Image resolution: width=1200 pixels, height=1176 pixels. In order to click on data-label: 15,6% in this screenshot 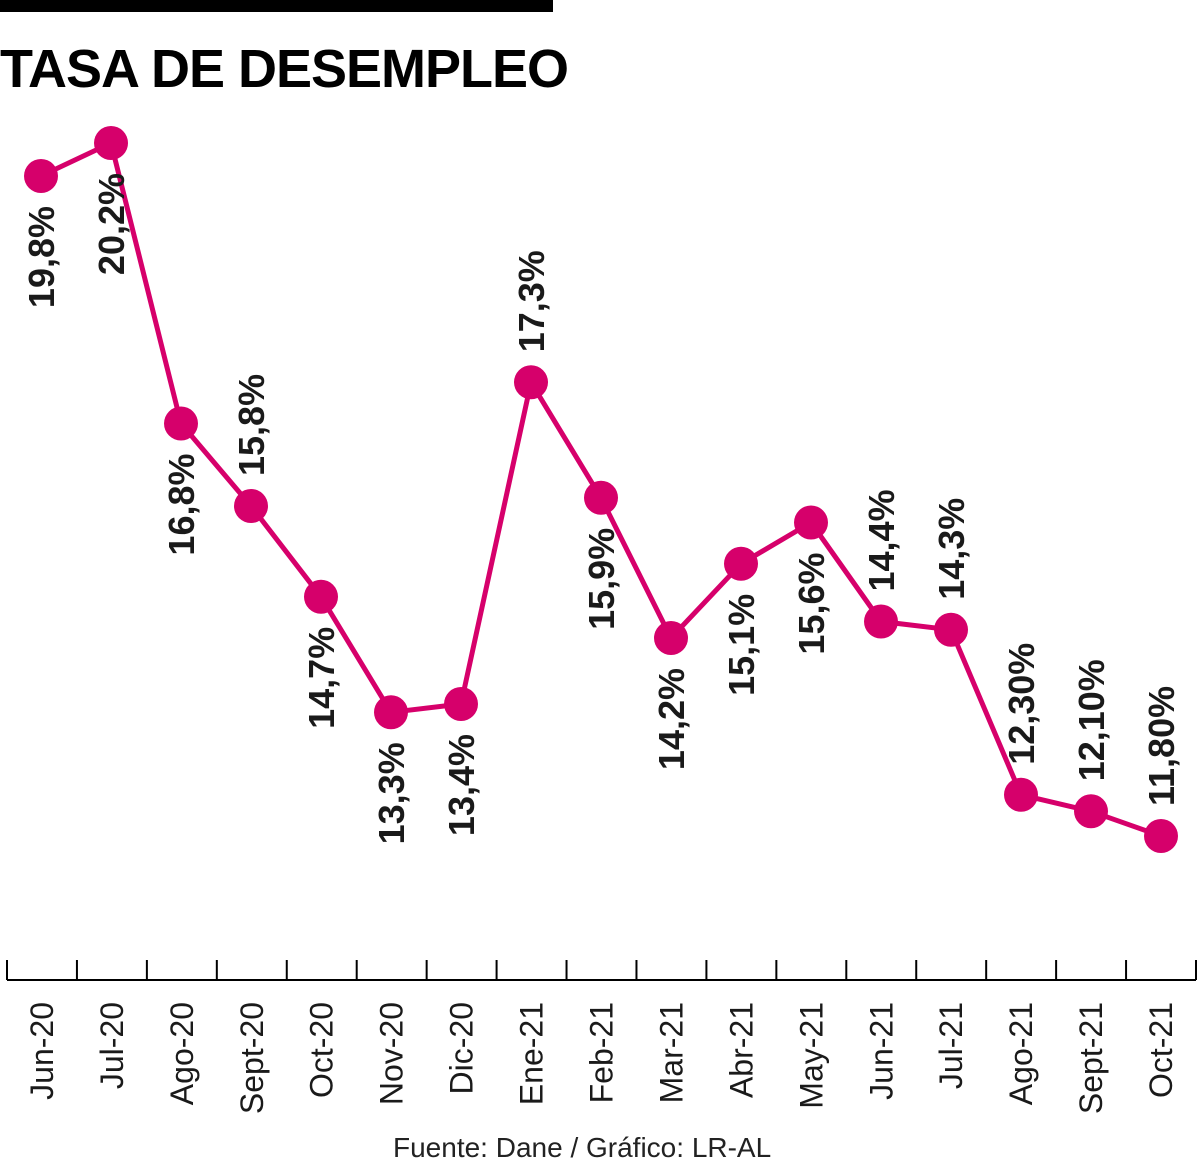, I will do `click(811, 604)`.